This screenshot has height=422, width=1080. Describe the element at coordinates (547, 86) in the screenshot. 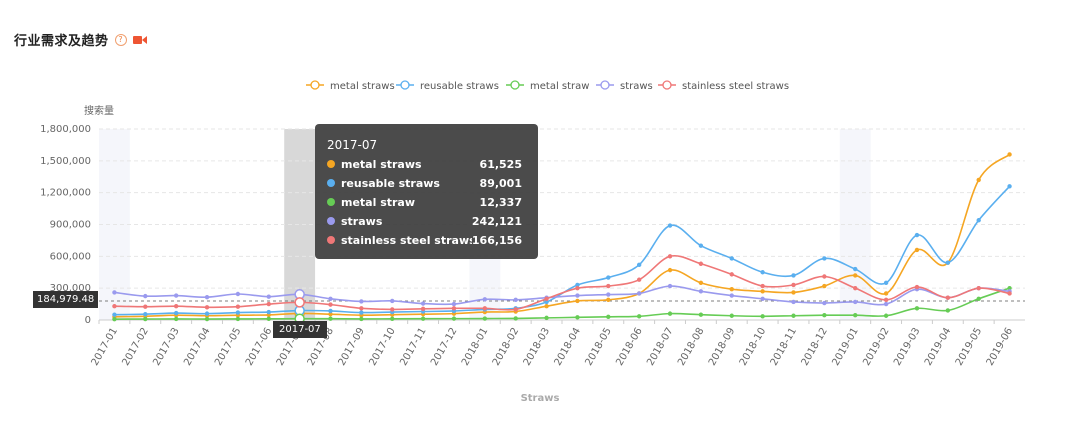

I see `legend-item: metal straw` at that location.